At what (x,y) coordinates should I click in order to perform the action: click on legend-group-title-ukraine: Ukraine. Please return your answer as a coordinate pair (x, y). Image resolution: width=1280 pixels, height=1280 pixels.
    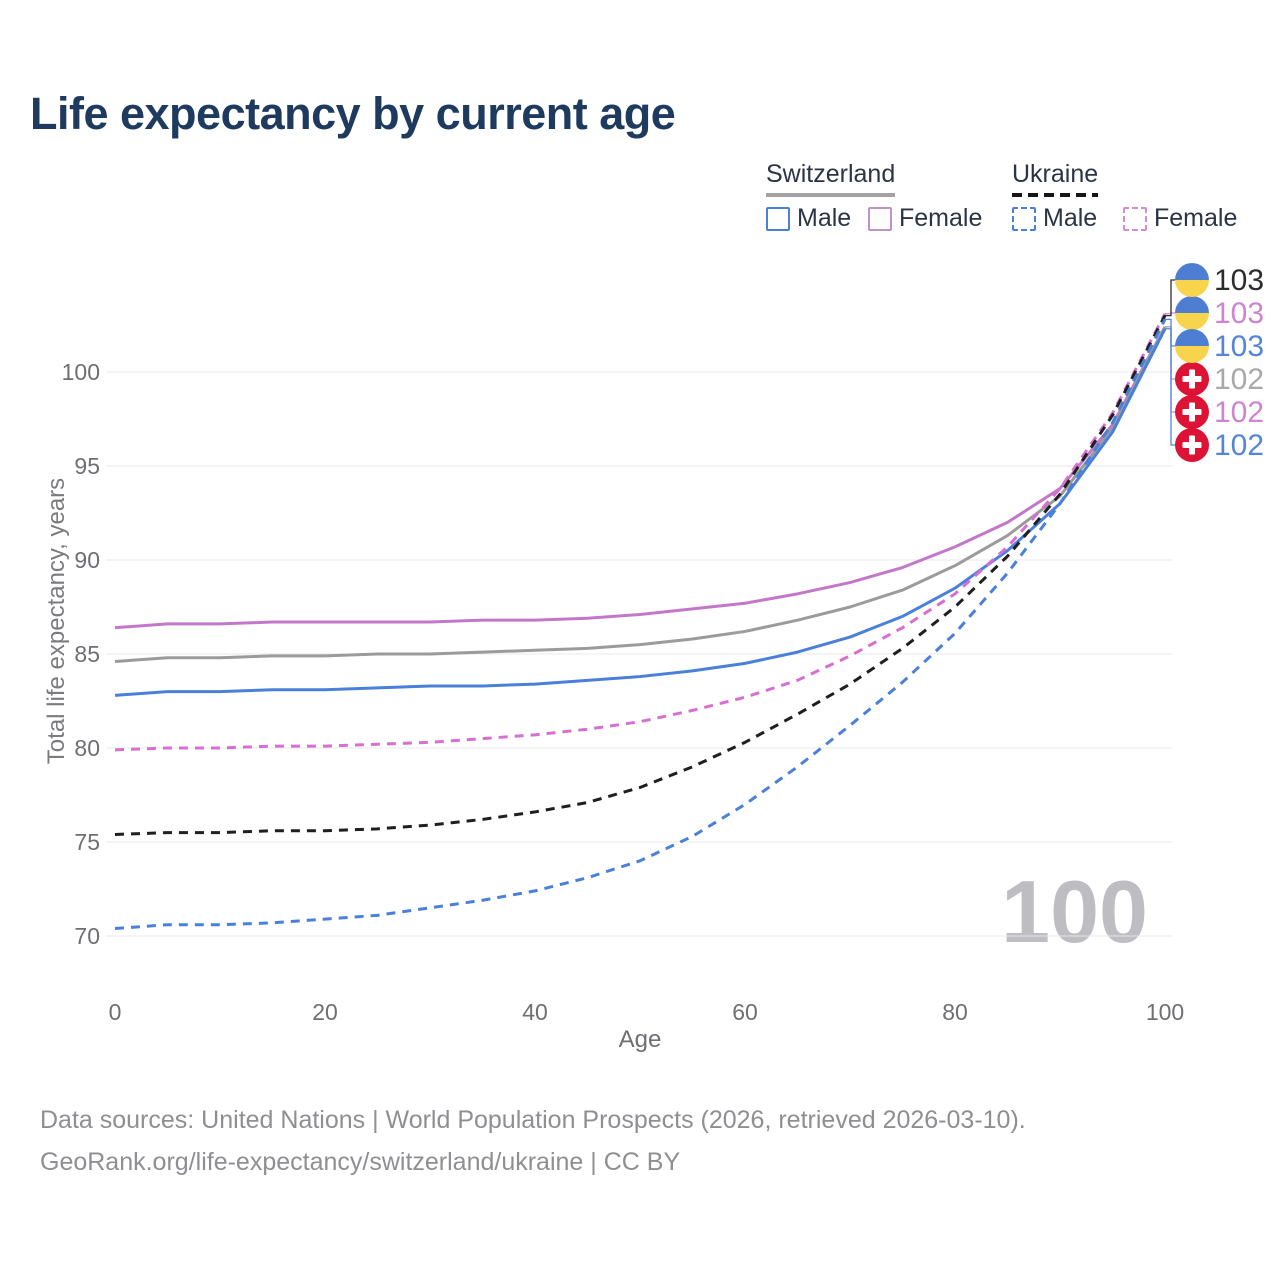
    Looking at the image, I should click on (1055, 174).